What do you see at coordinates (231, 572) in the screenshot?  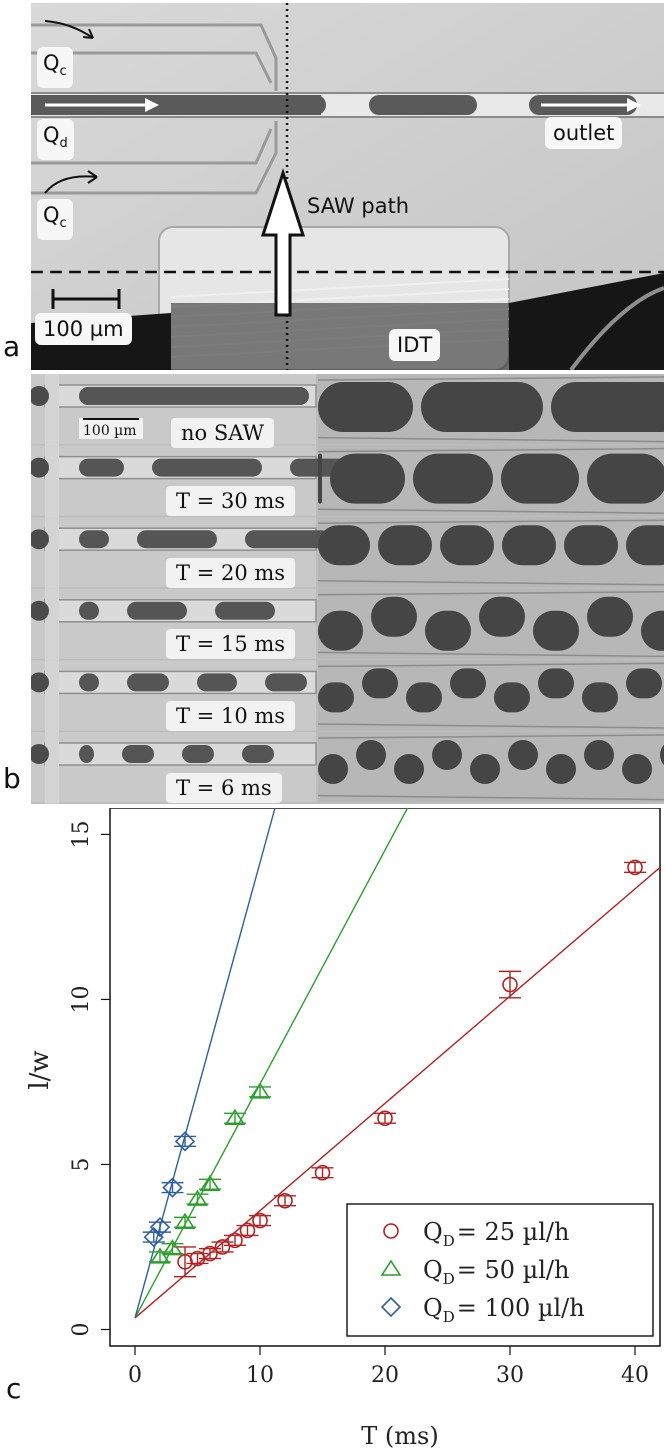 I see `panel-b-row-label: T = 20 ms` at bounding box center [231, 572].